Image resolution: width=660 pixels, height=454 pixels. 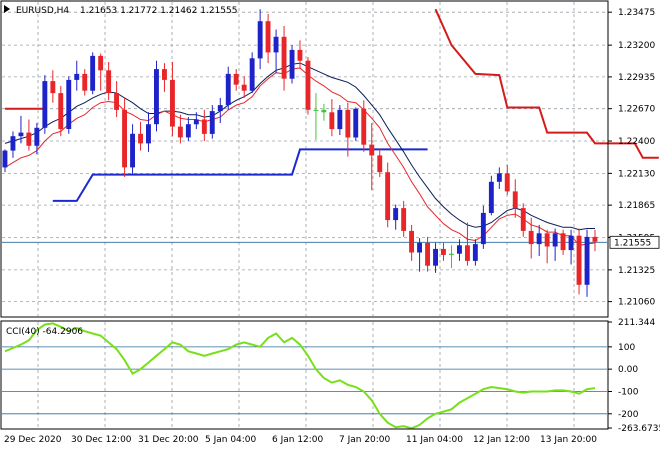 What do you see at coordinates (44, 332) in the screenshot?
I see `cci-label: CCI(40) -64.2906` at bounding box center [44, 332].